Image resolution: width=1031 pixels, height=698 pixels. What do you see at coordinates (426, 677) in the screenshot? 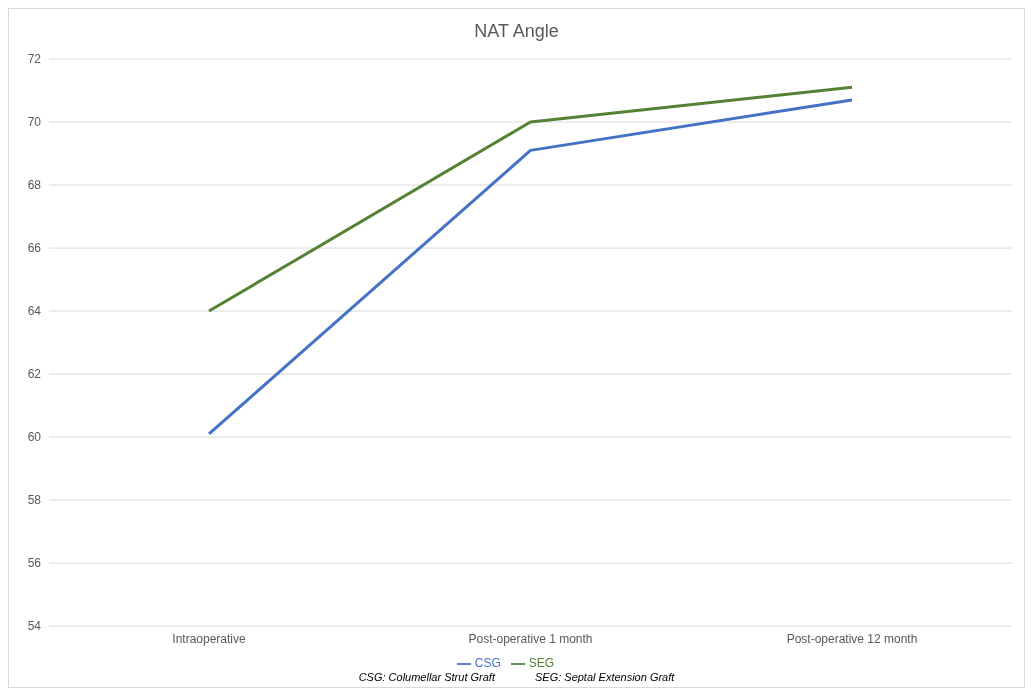
I see `text: CSG: Columellar Strut Graft` at bounding box center [426, 677].